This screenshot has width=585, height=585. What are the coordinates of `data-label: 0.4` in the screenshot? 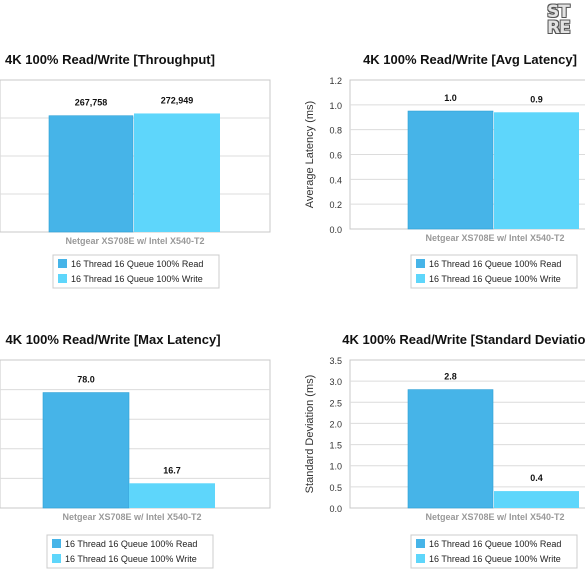 It's located at (536, 478).